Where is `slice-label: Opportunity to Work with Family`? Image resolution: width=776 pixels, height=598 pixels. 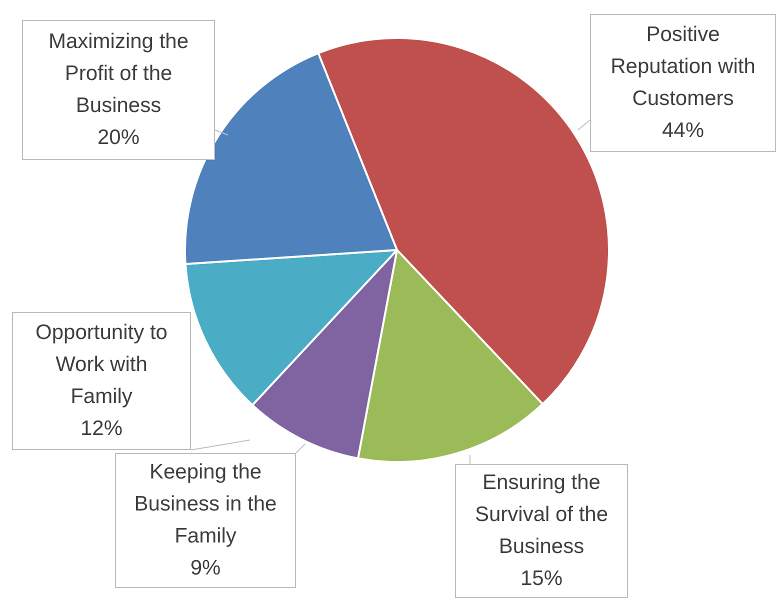
slice-label: Opportunity to Work with Family is located at coordinates (102, 364).